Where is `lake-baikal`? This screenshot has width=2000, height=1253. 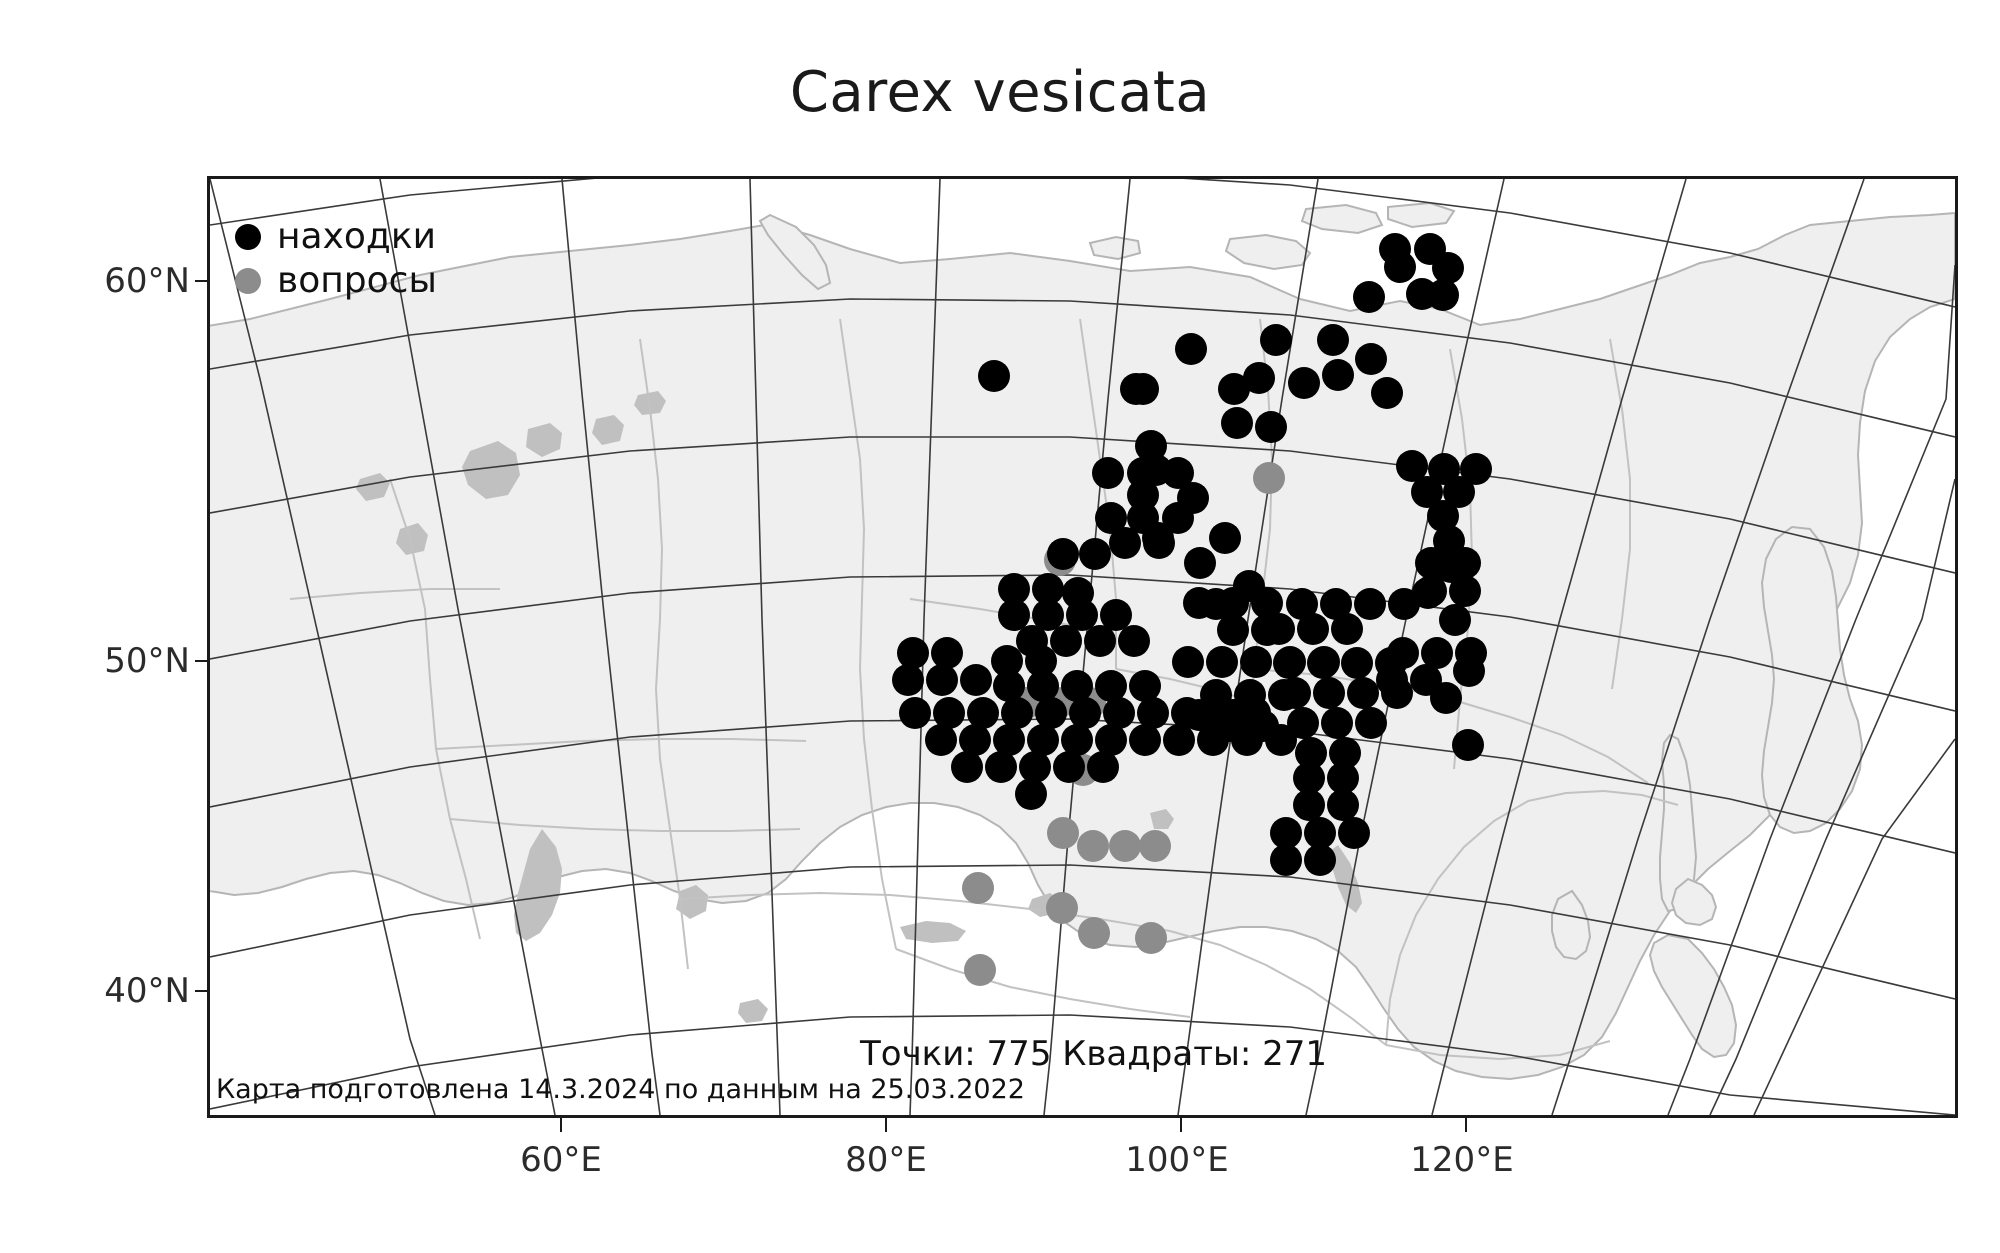
lake-baikal is located at coordinates (1346, 879).